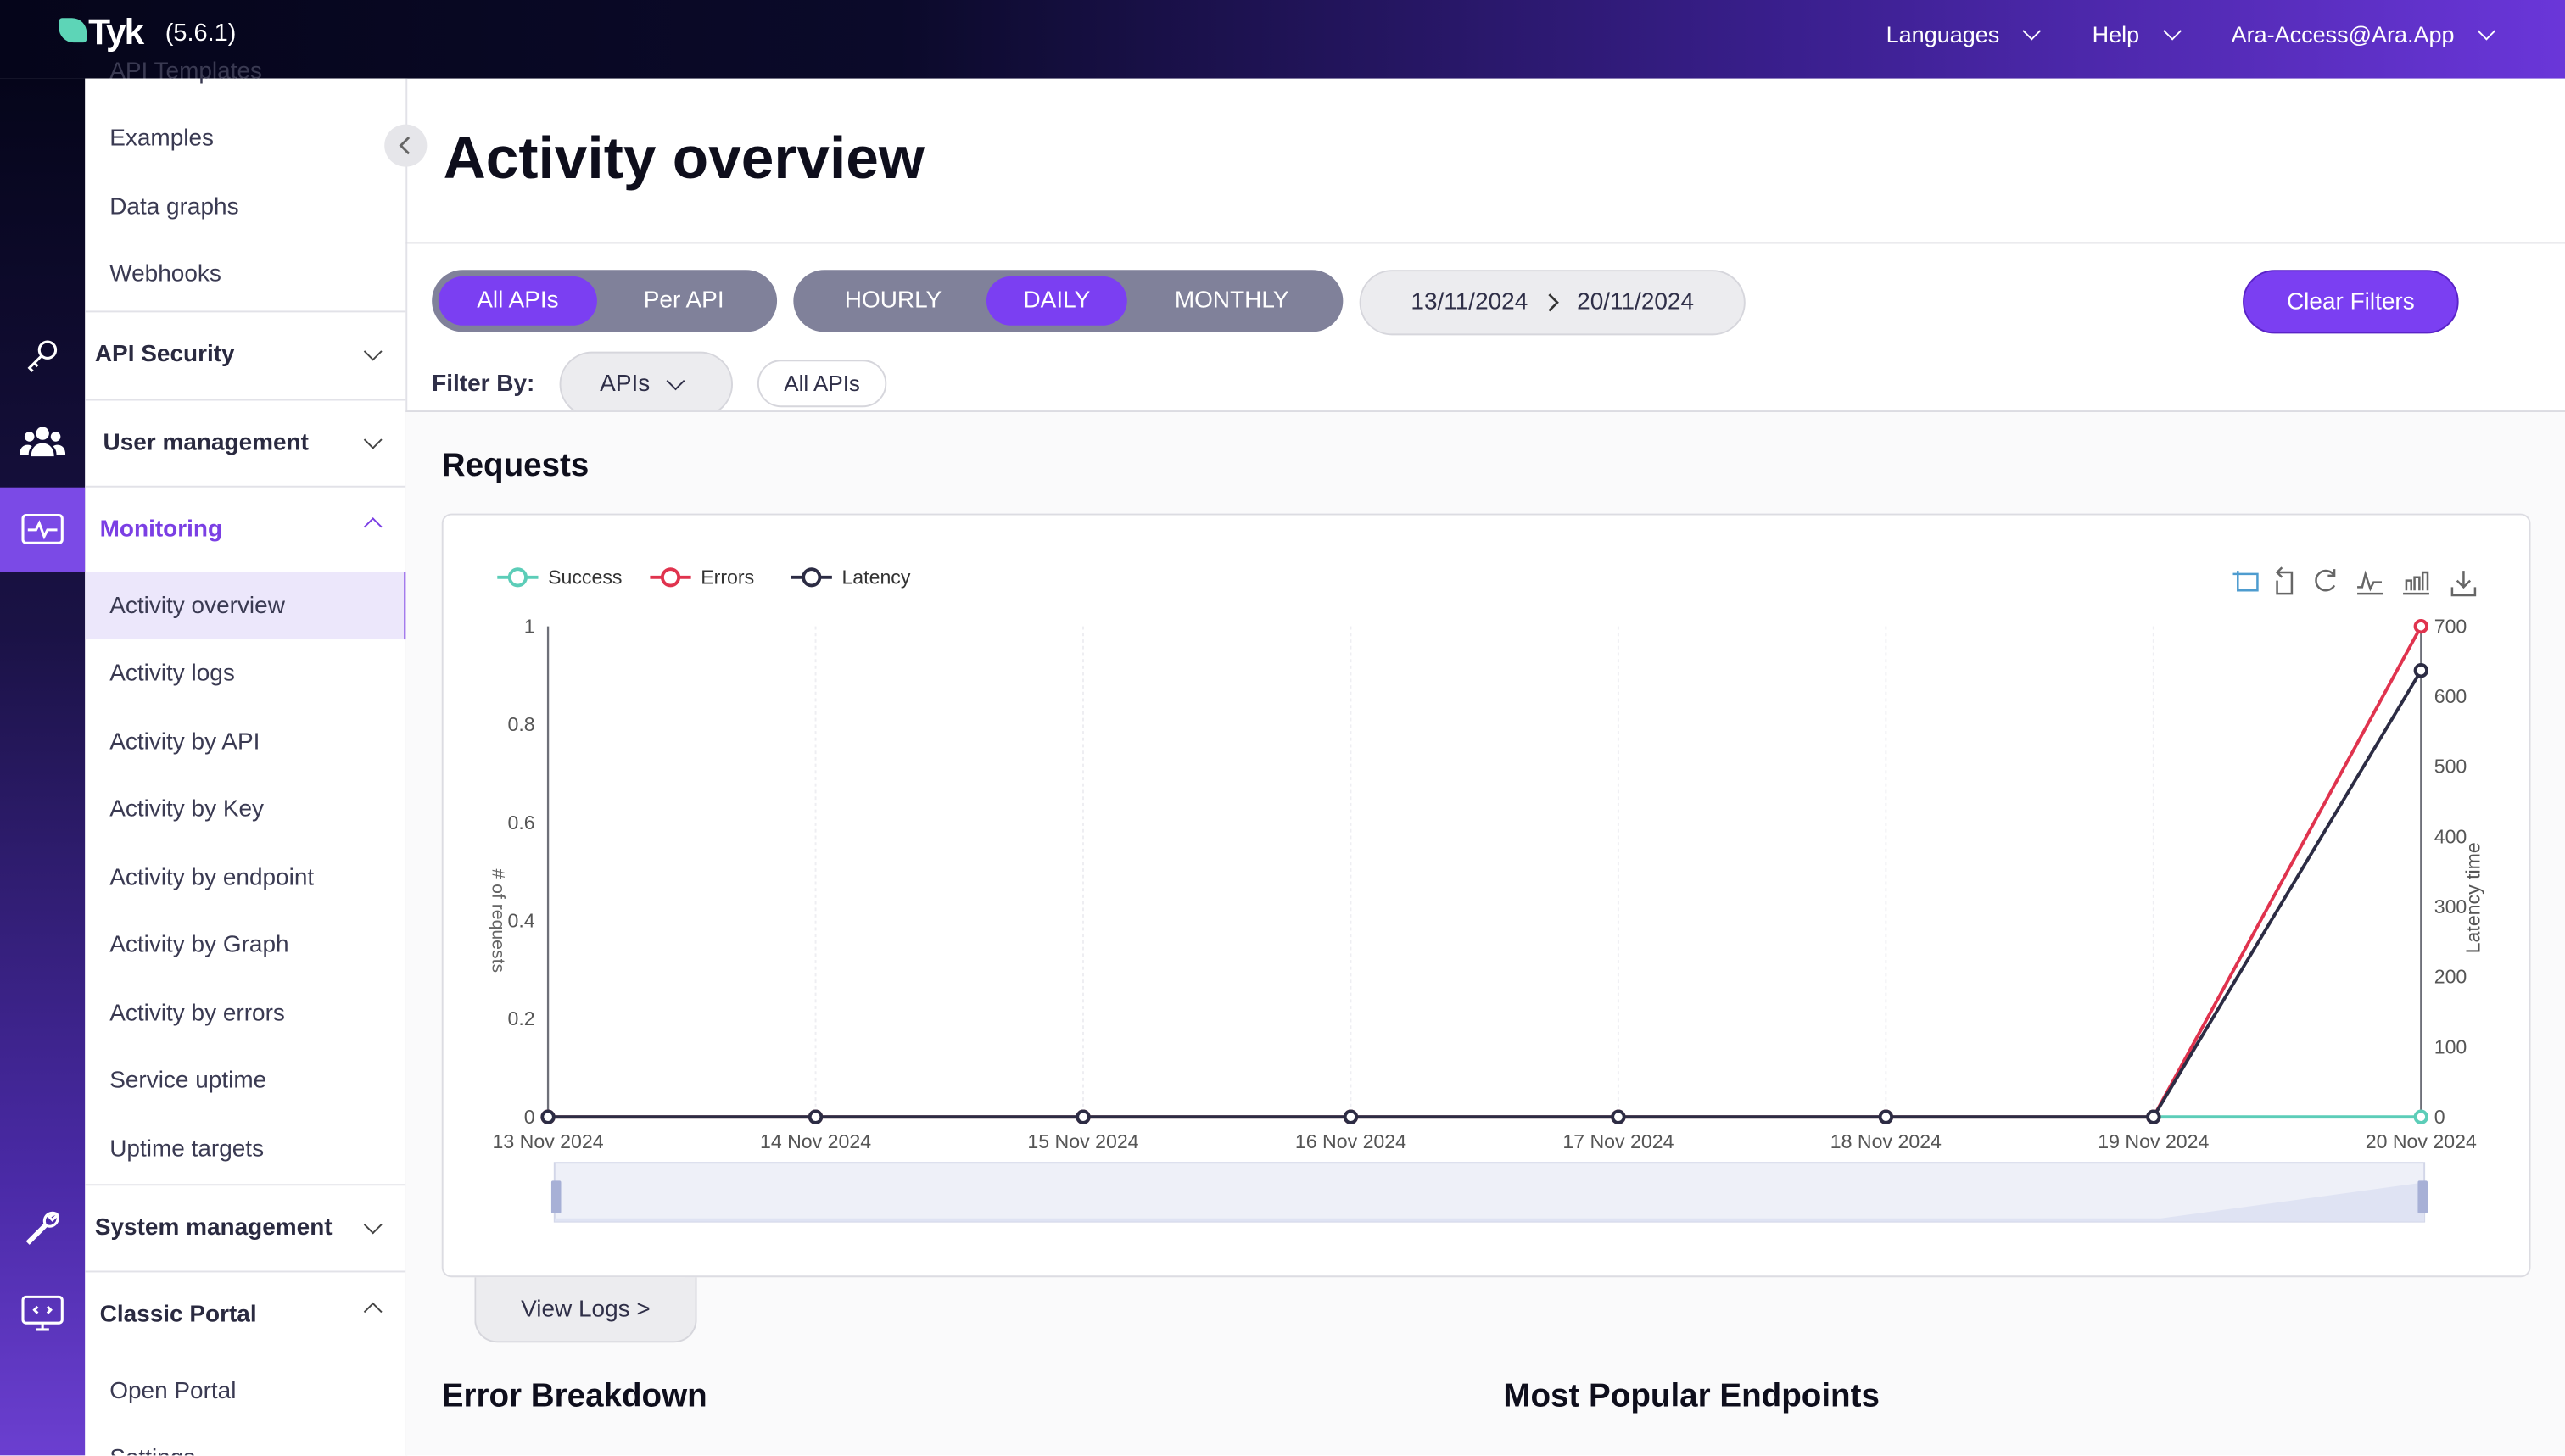 This screenshot has height=1456, width=2565. I want to click on chevron-right-icon, so click(1553, 302).